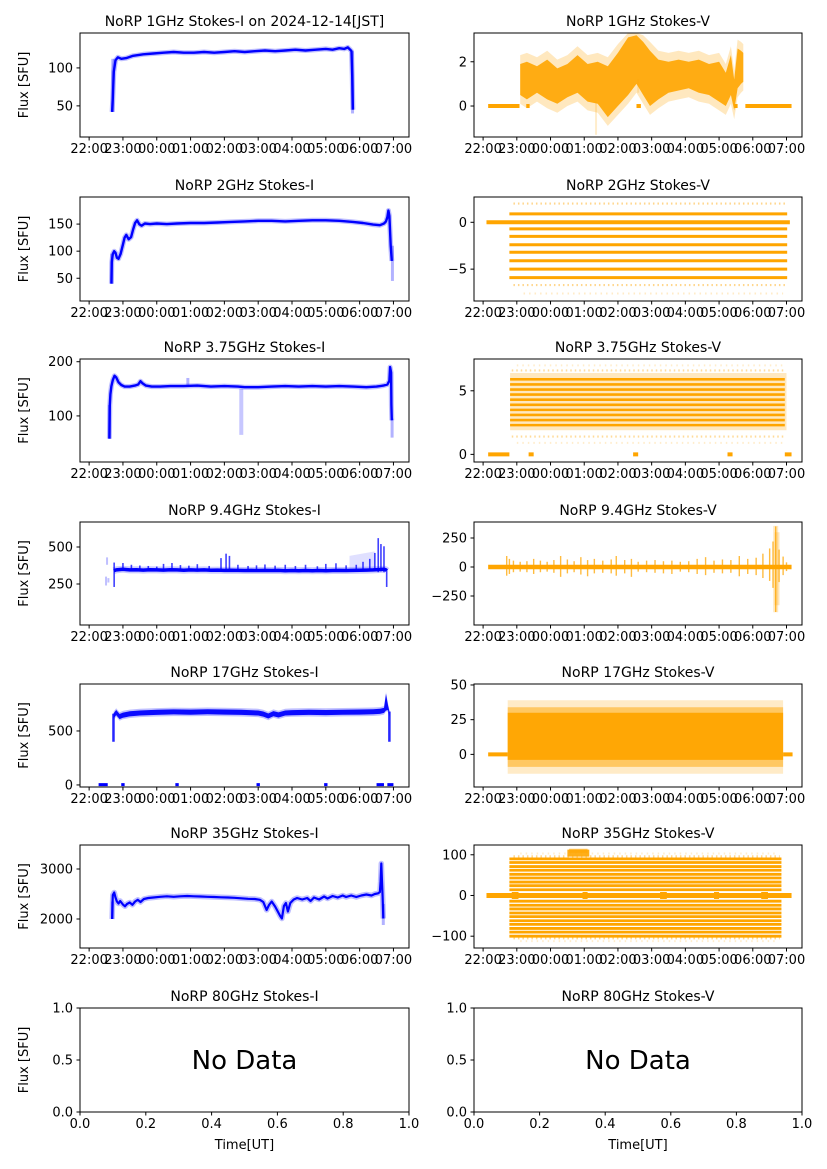  I want to click on panel-title: NoRP 80GHz Stokes-V, so click(638, 997).